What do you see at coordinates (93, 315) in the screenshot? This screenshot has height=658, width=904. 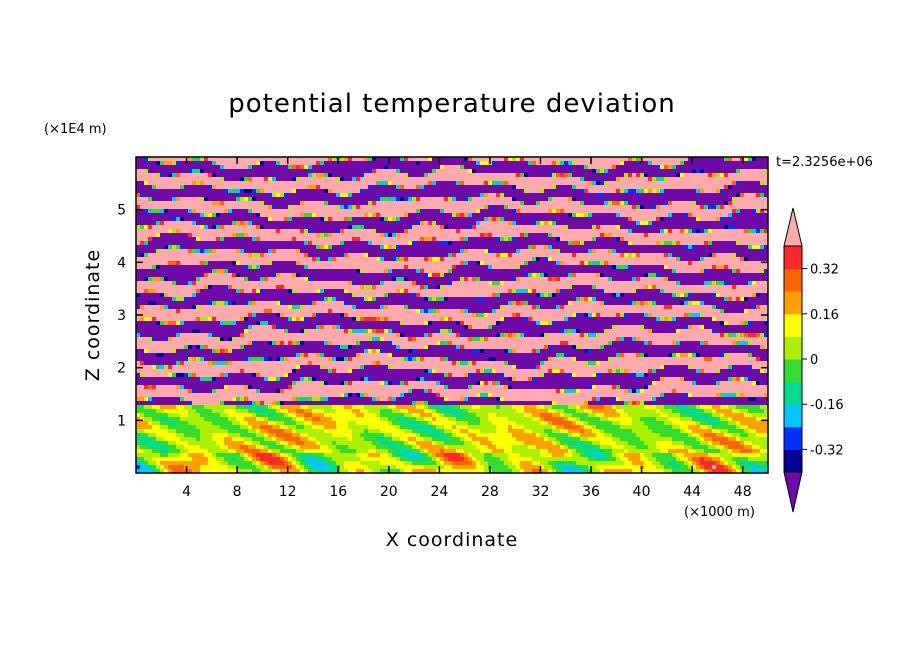 I see `y-axis-title: Z coordinate` at bounding box center [93, 315].